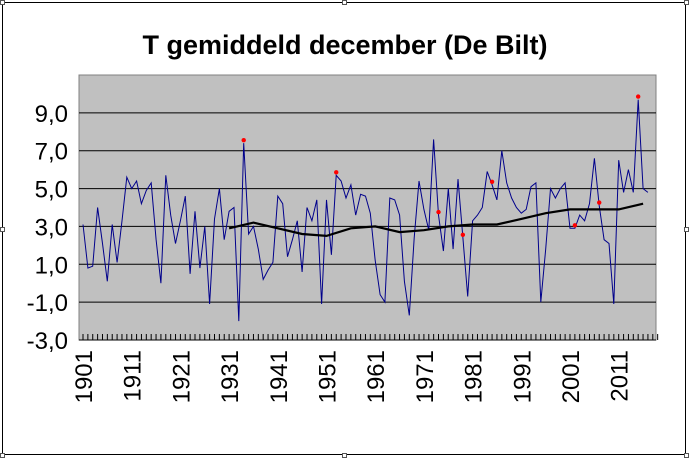  What do you see at coordinates (51, 114) in the screenshot?
I see `y-tick-label: 9,0` at bounding box center [51, 114].